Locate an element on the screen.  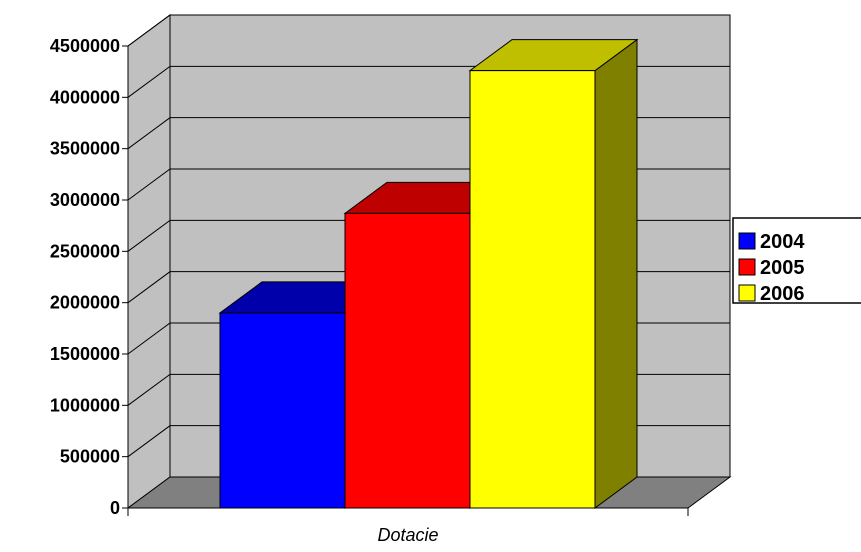
legend-label: 2005 is located at coordinates (782, 268).